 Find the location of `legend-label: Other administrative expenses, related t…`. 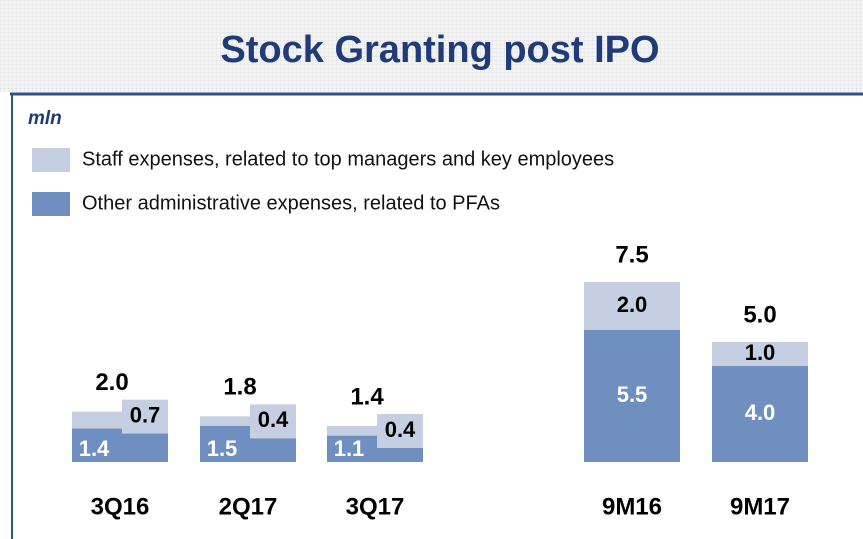

legend-label: Other administrative expenses, related t… is located at coordinates (291, 203).